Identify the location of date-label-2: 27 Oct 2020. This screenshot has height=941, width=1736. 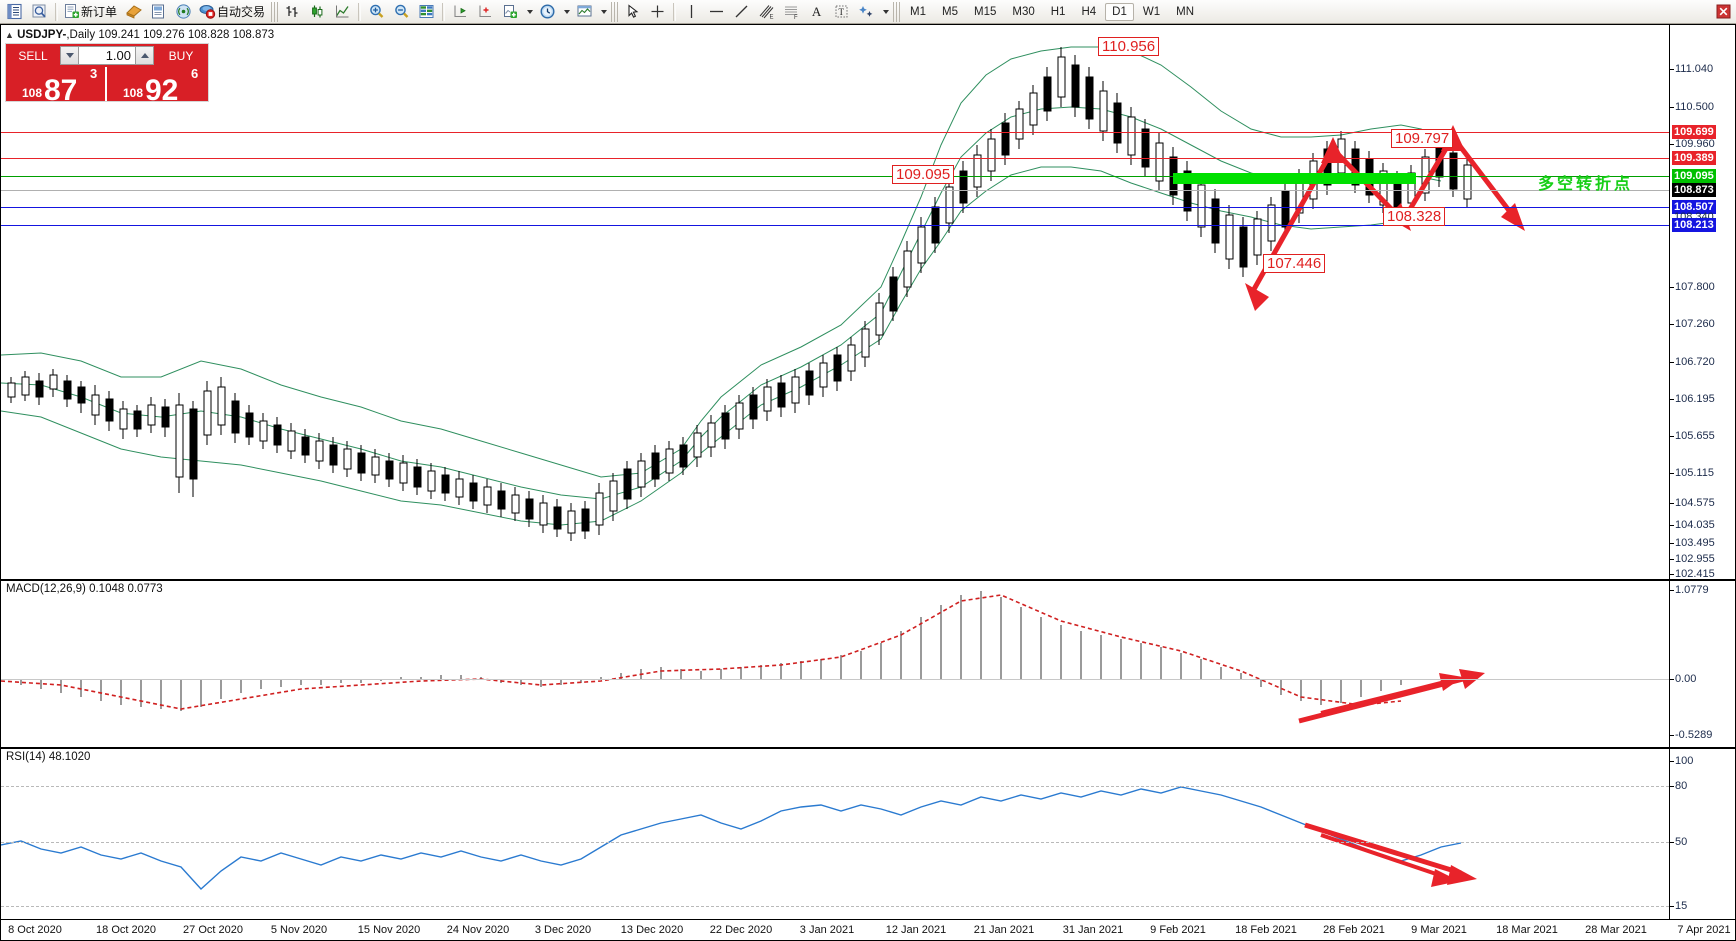
(213, 930).